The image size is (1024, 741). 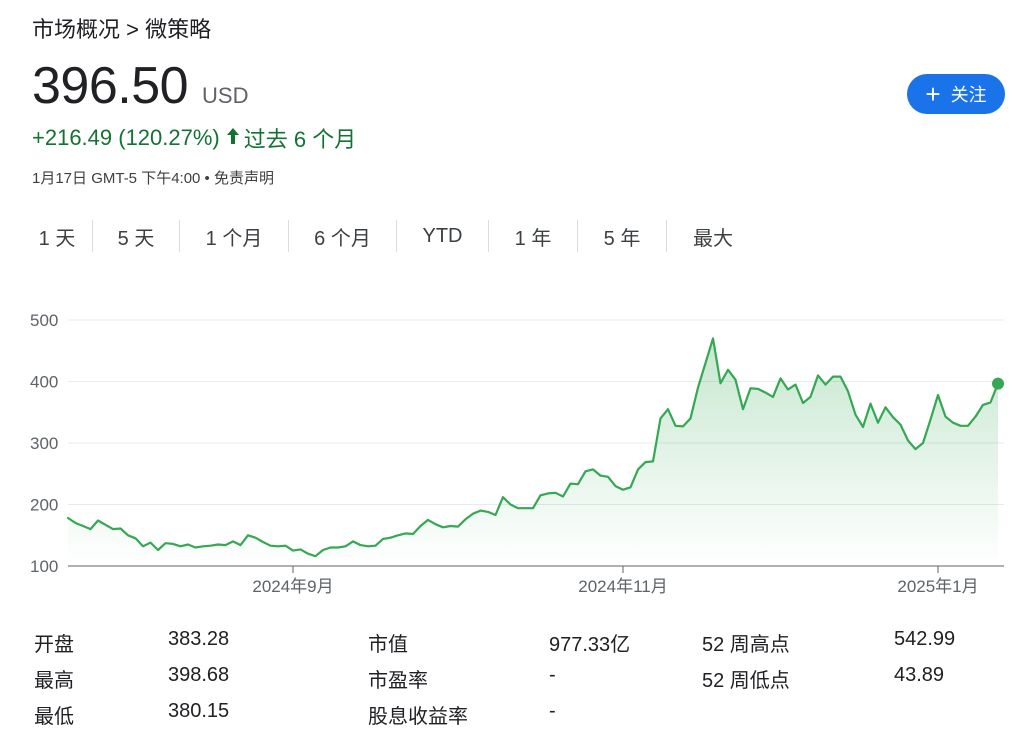 I want to click on stat-label-high: 最高, so click(x=54, y=681).